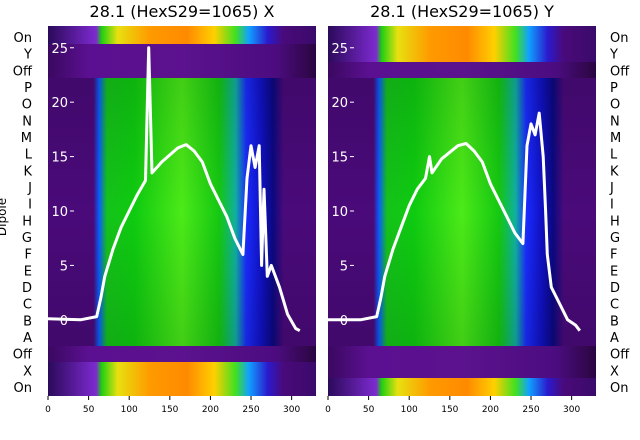 This screenshot has width=640, height=440. I want to click on dipole-label-right: B, so click(614, 321).